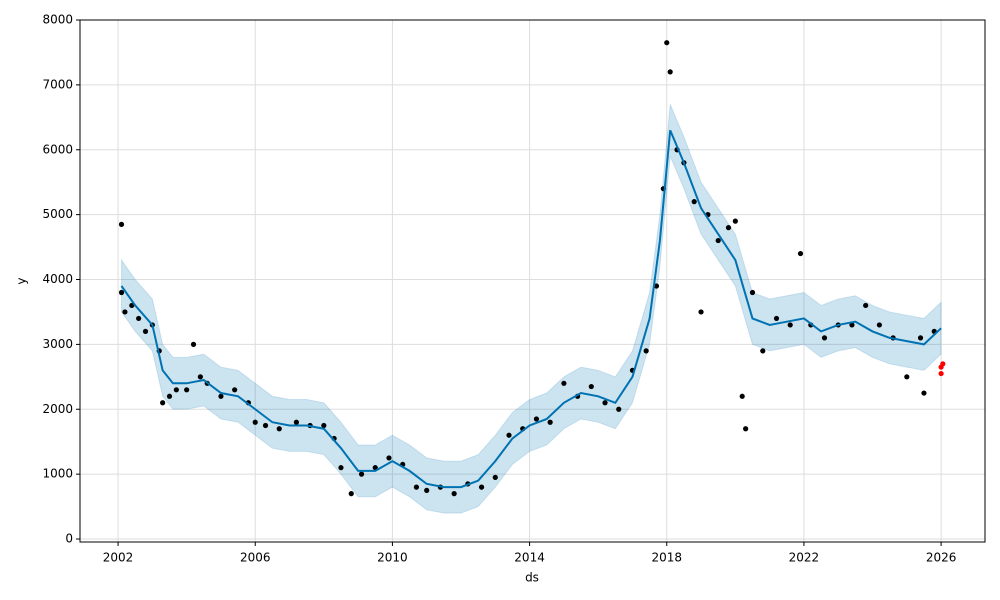 Image resolution: width=1000 pixels, height=600 pixels. Describe the element at coordinates (57, 344) in the screenshot. I see `y-tick-label: 3000` at that location.